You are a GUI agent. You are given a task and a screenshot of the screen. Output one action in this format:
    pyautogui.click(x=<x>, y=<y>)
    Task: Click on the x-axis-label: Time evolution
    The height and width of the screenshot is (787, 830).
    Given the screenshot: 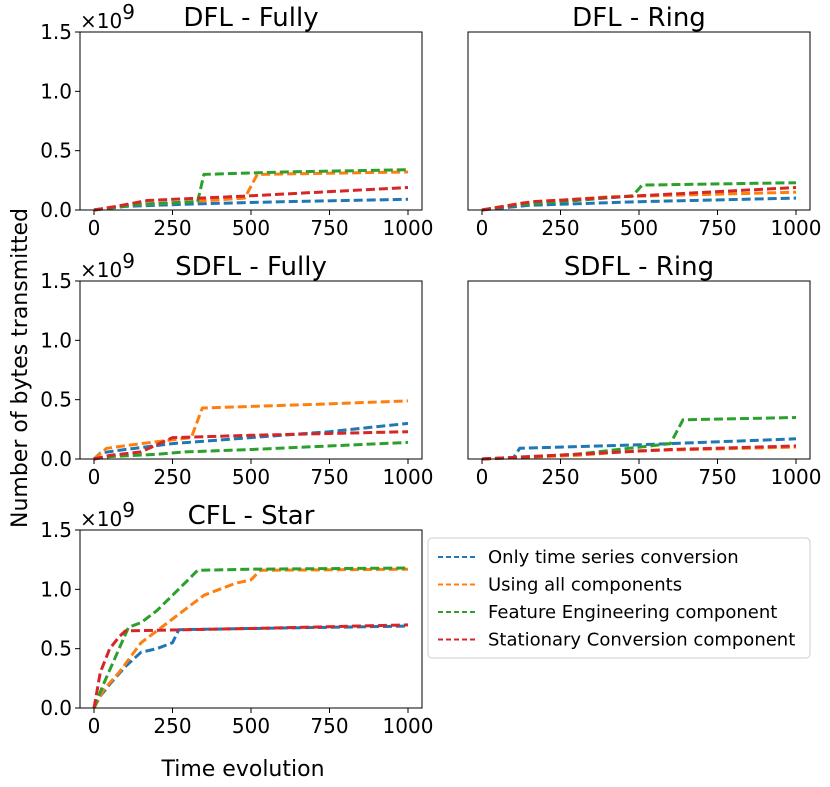 What is the action you would take?
    pyautogui.click(x=242, y=769)
    